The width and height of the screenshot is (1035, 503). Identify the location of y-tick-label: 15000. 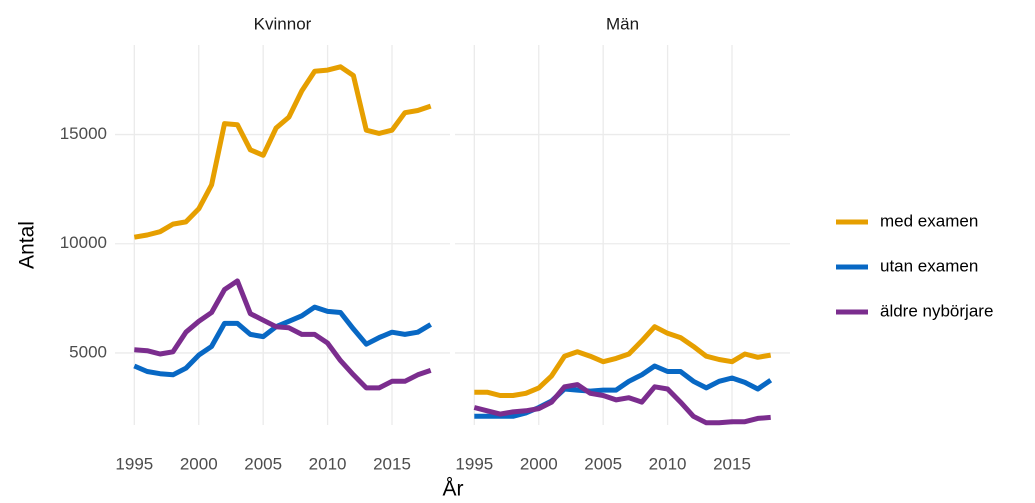
(83, 133).